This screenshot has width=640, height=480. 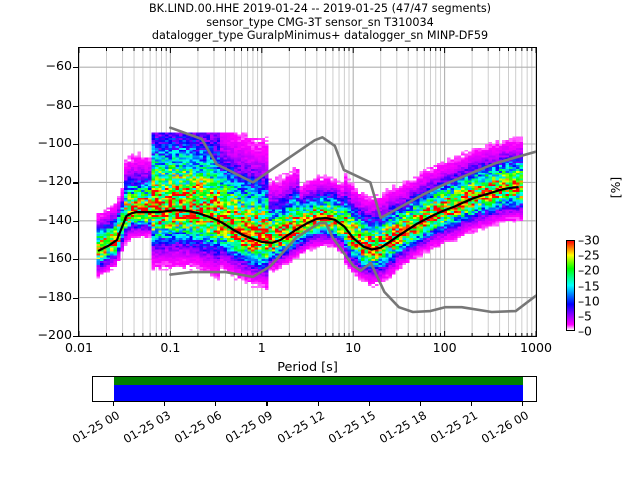 I want to click on colorbar, so click(x=570, y=285).